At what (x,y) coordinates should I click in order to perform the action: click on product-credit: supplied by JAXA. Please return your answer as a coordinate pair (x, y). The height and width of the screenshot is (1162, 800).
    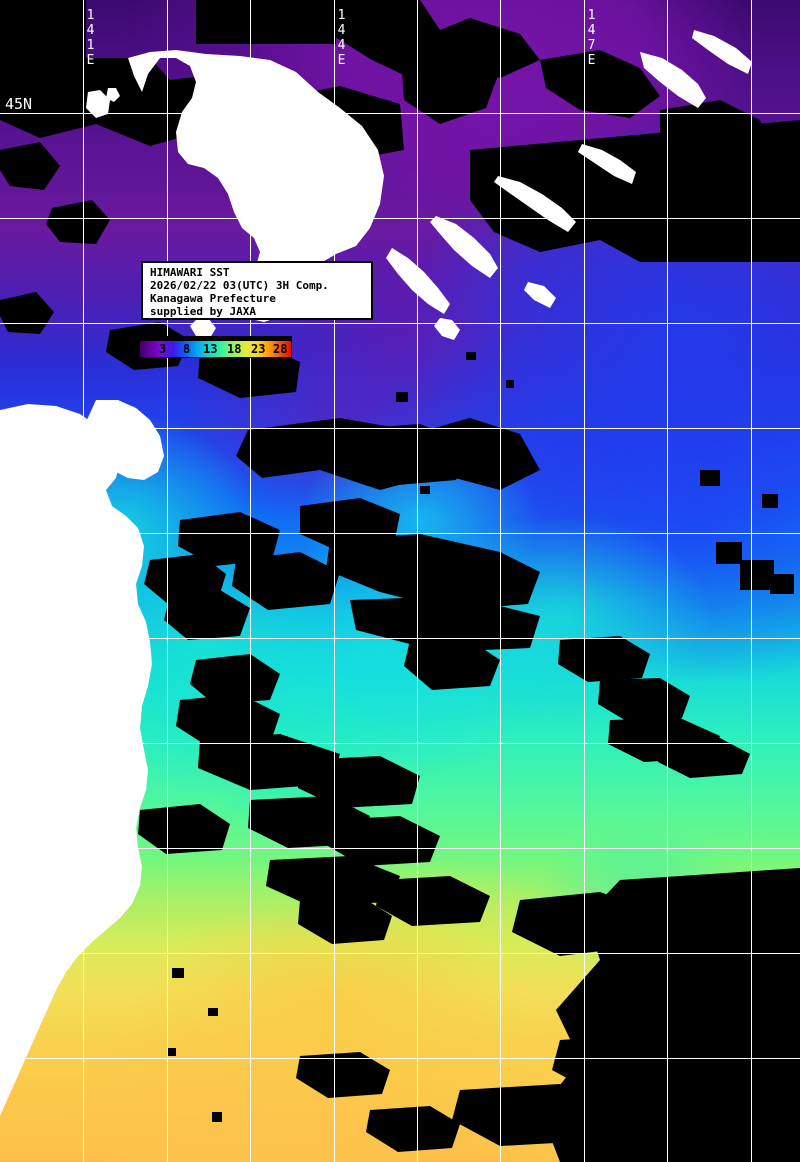
    Looking at the image, I should click on (203, 311).